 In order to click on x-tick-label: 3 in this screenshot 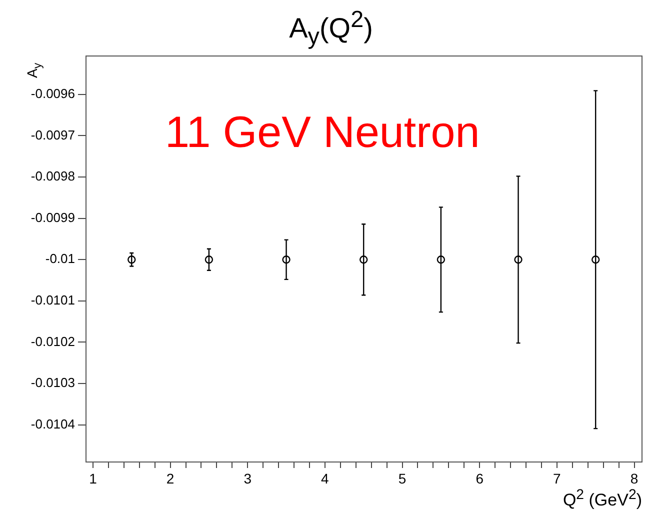, I will do `click(248, 478)`.